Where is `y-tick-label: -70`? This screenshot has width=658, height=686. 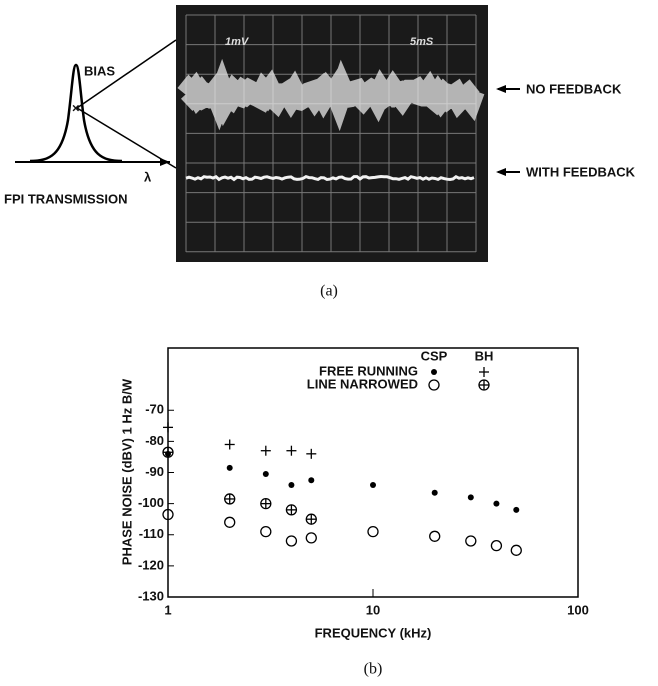 y-tick-label: -70 is located at coordinates (154, 409).